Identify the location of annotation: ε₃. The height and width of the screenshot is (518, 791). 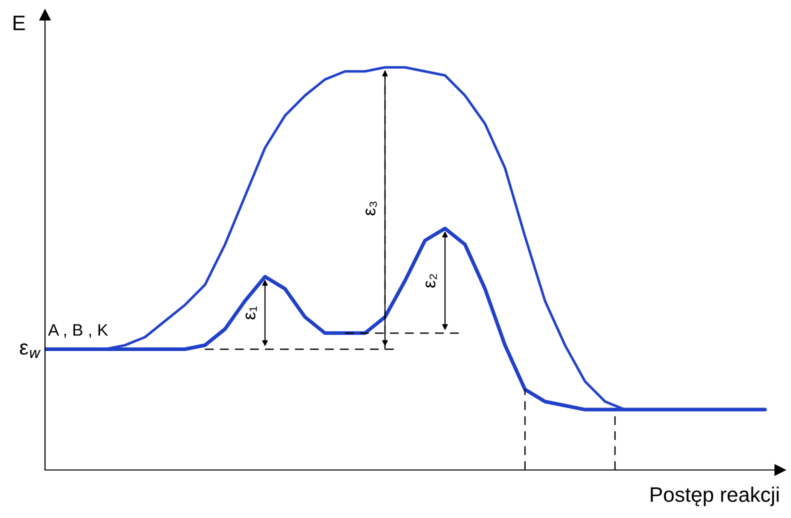
(371, 209).